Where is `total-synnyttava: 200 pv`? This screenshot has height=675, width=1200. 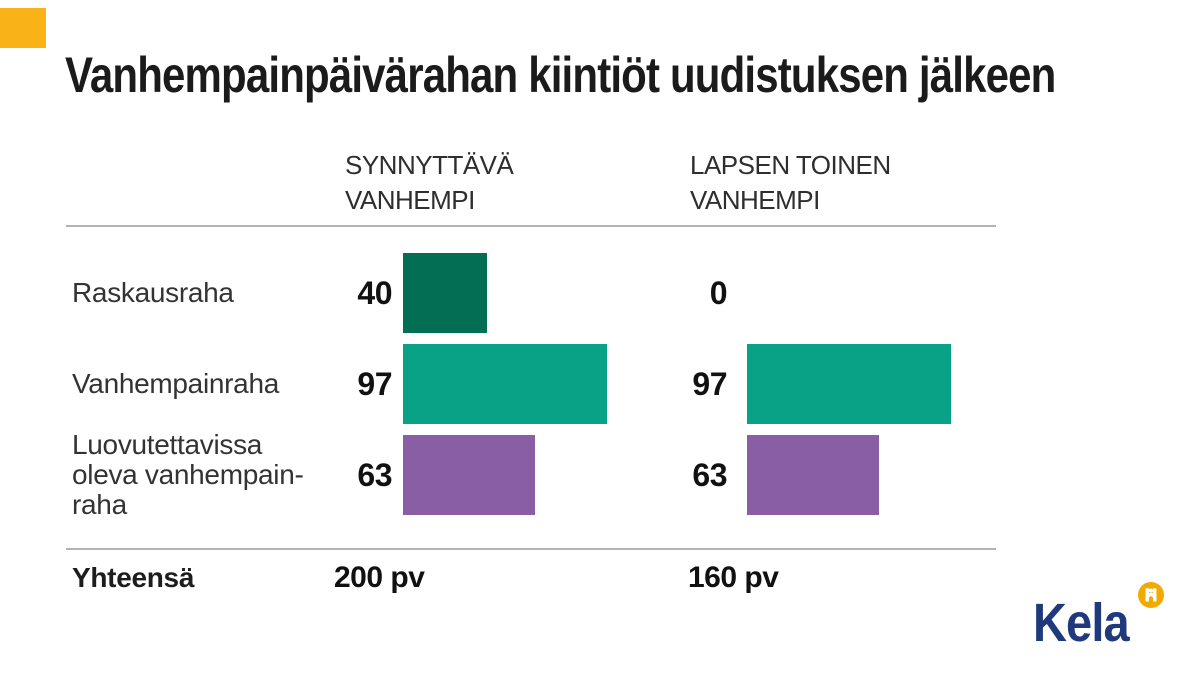 total-synnyttava: 200 pv is located at coordinates (379, 577).